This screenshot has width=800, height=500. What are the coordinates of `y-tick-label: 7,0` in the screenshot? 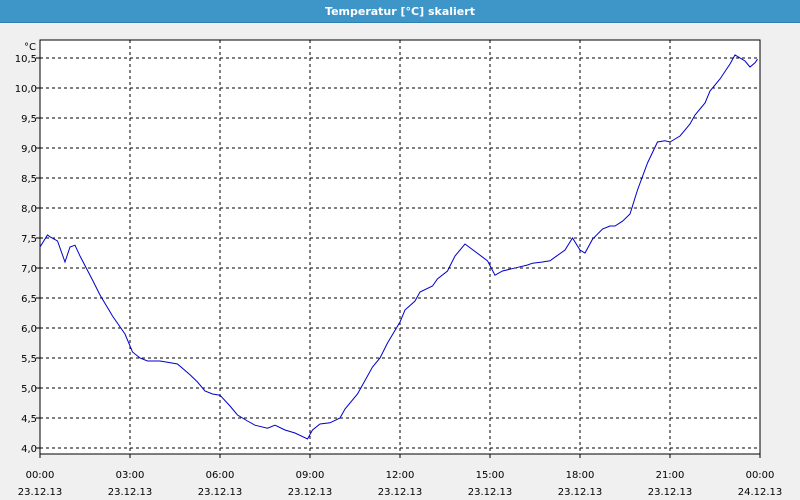 It's located at (29, 269).